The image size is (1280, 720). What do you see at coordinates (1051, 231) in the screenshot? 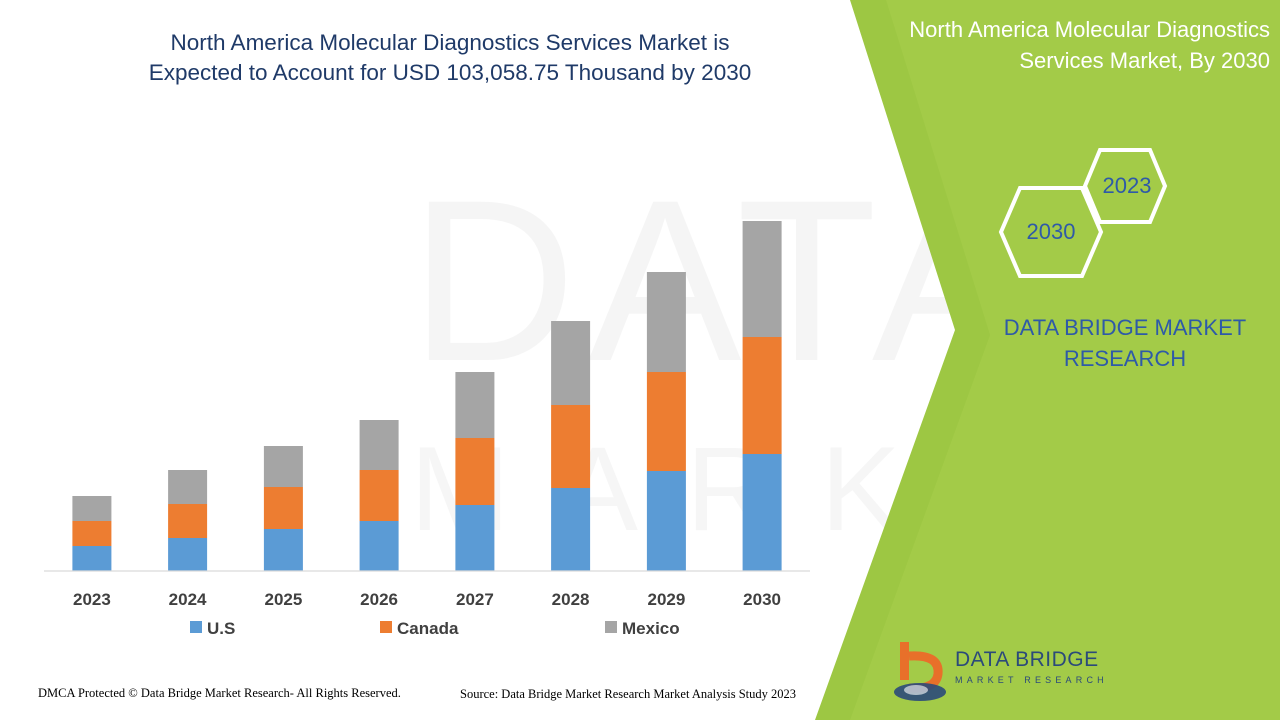
I see `hex-year-2030: 2030` at bounding box center [1051, 231].